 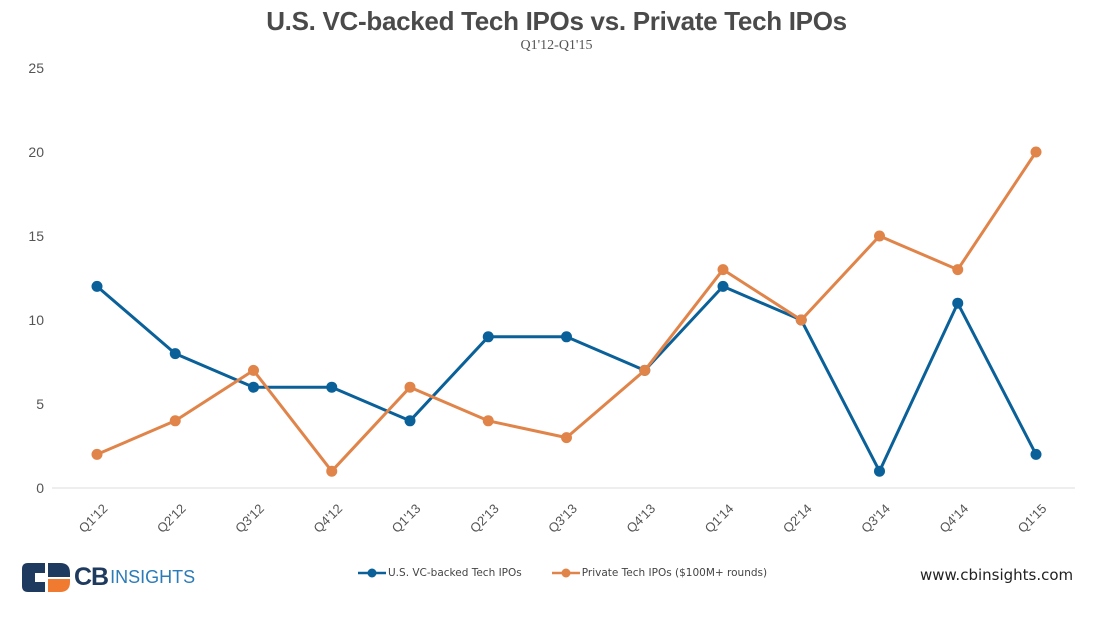 I want to click on y-axis: 0 5 10 15 20 25, so click(x=36, y=278).